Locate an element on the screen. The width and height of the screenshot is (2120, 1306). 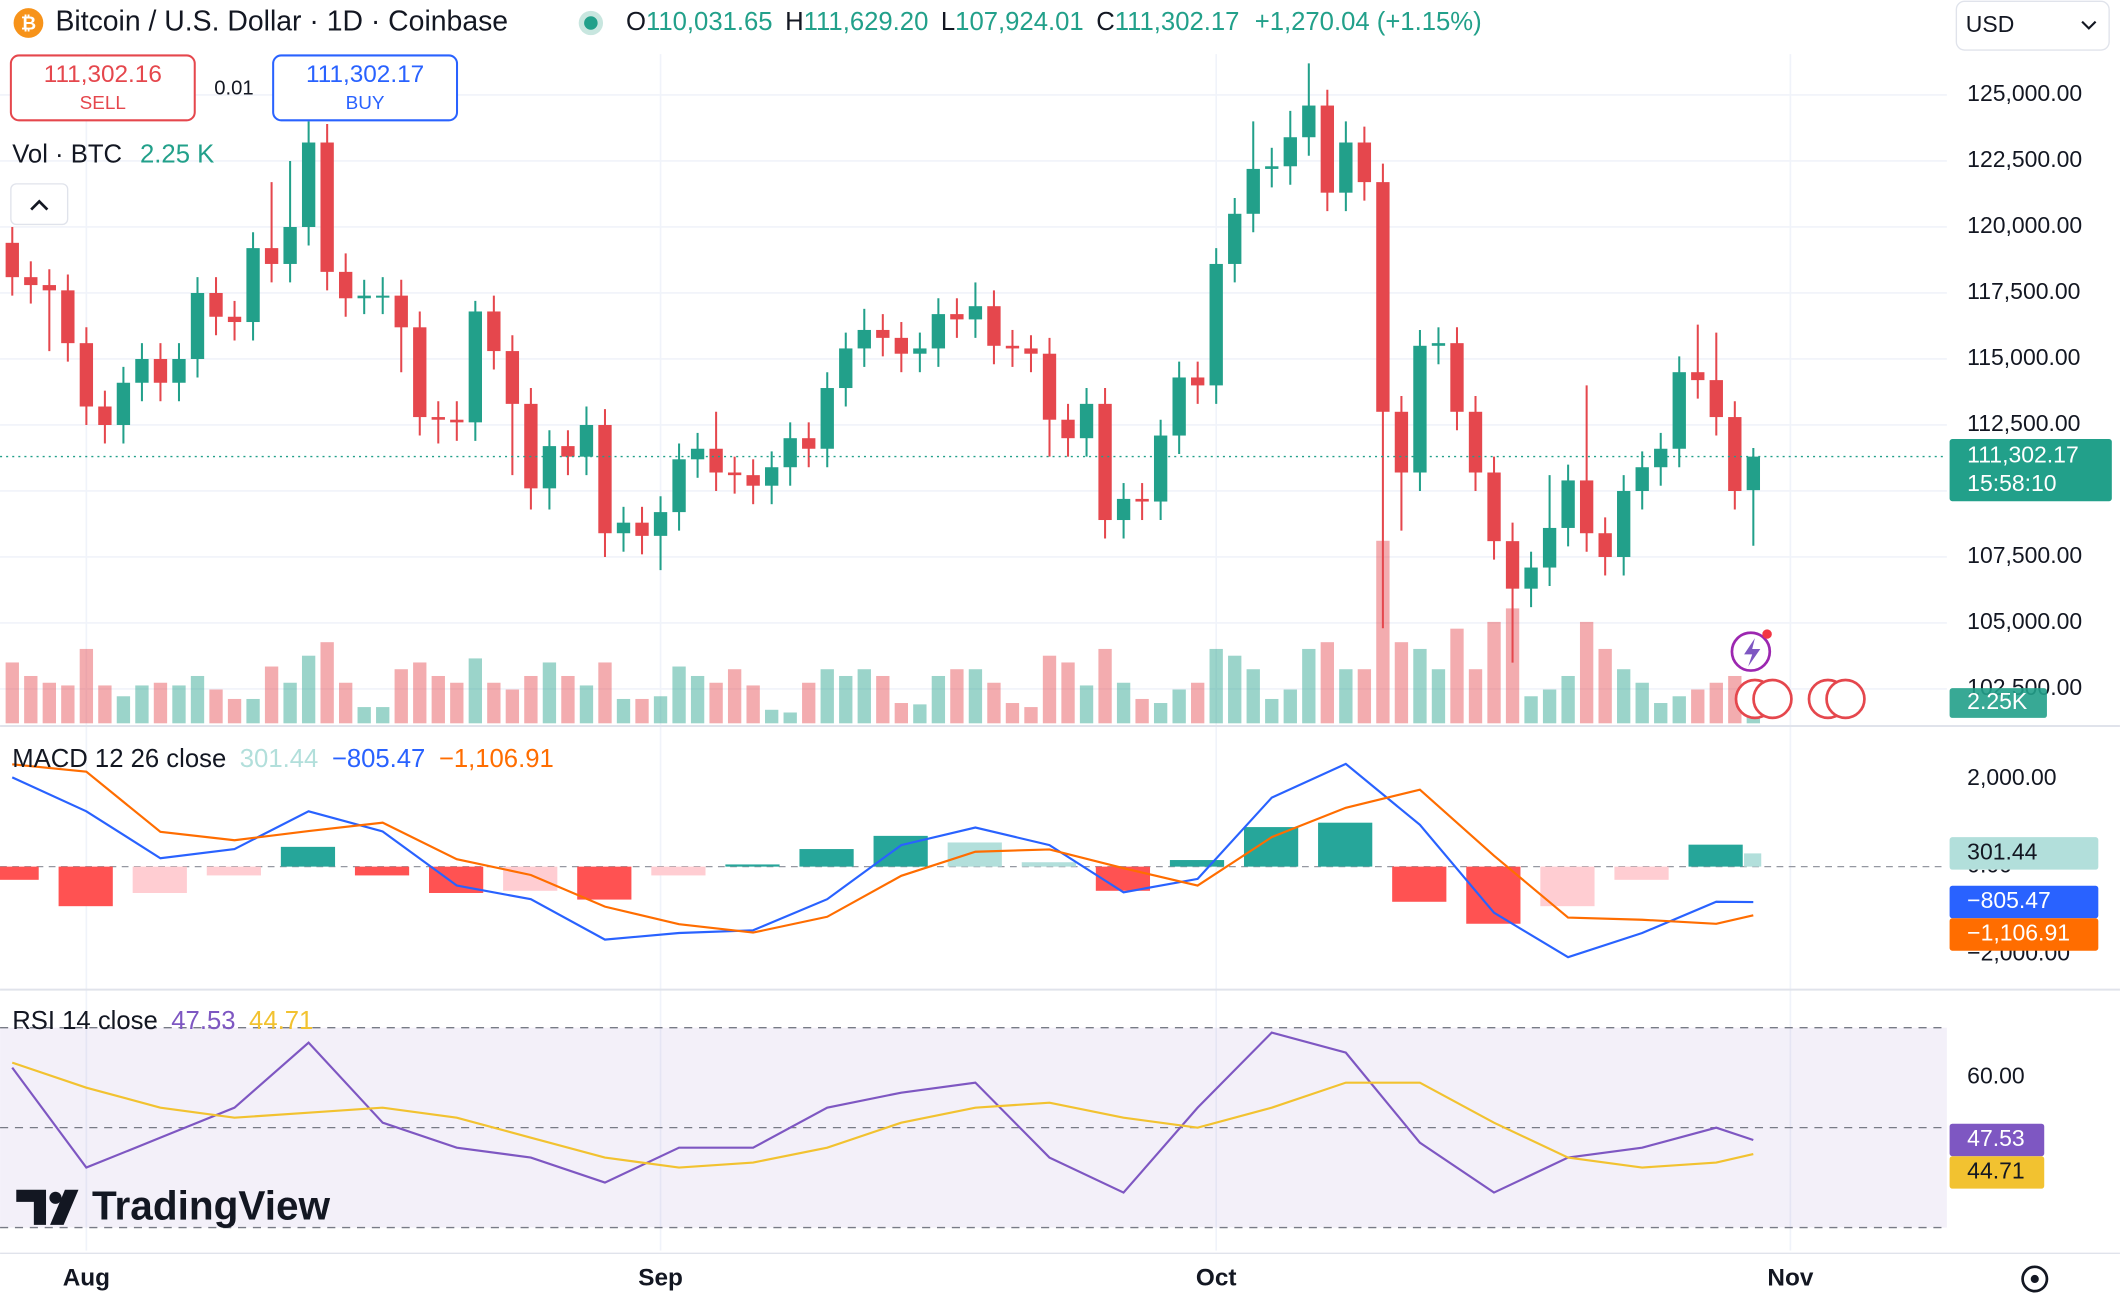
sell-price: 111,302.16 is located at coordinates (103, 74).